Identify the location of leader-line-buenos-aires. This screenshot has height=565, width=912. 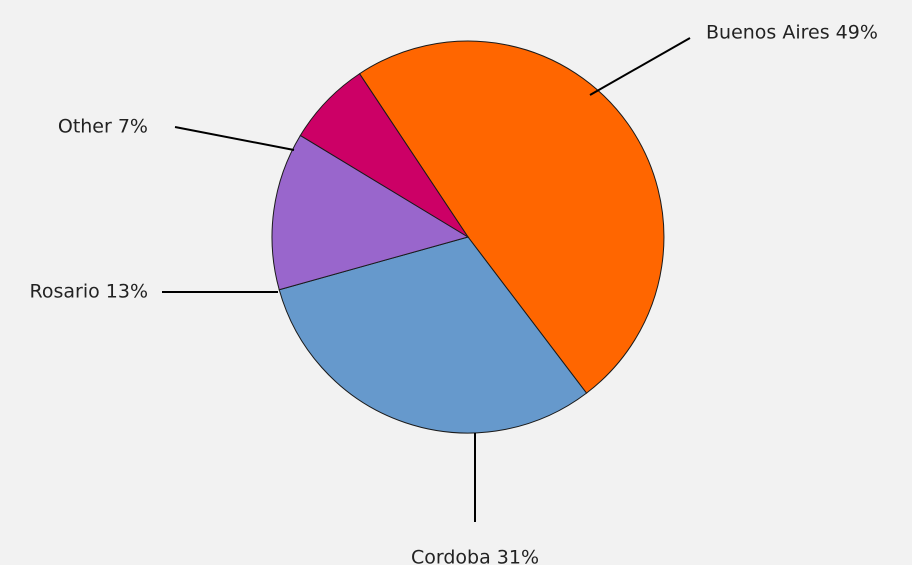
(640, 66).